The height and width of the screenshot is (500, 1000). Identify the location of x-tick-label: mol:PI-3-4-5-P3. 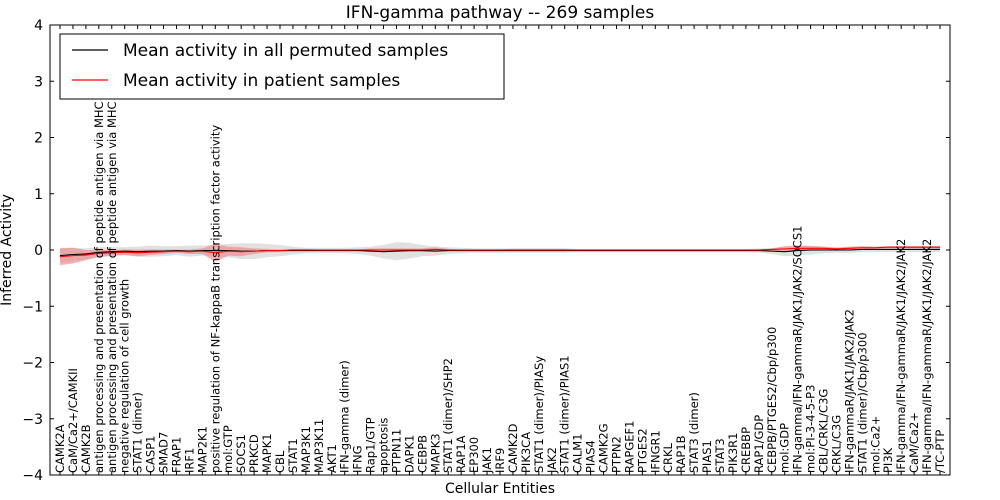
(811, 429).